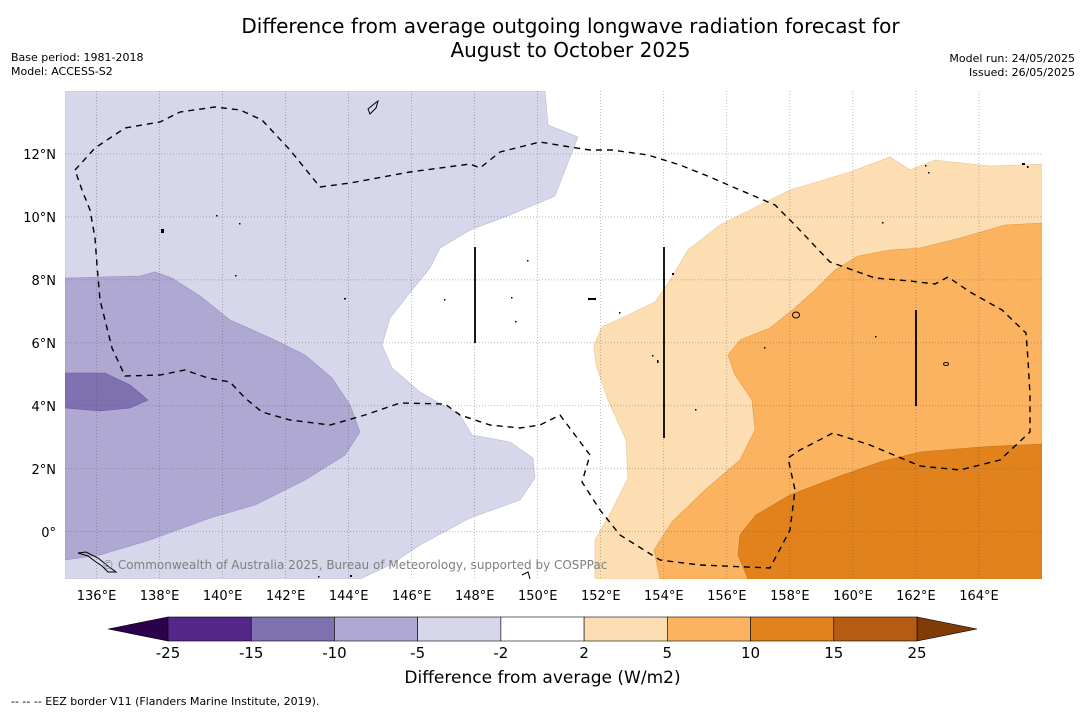 This screenshot has width=1085, height=713. Describe the element at coordinates (373, 107) in the screenshot. I see `island-guam` at that location.